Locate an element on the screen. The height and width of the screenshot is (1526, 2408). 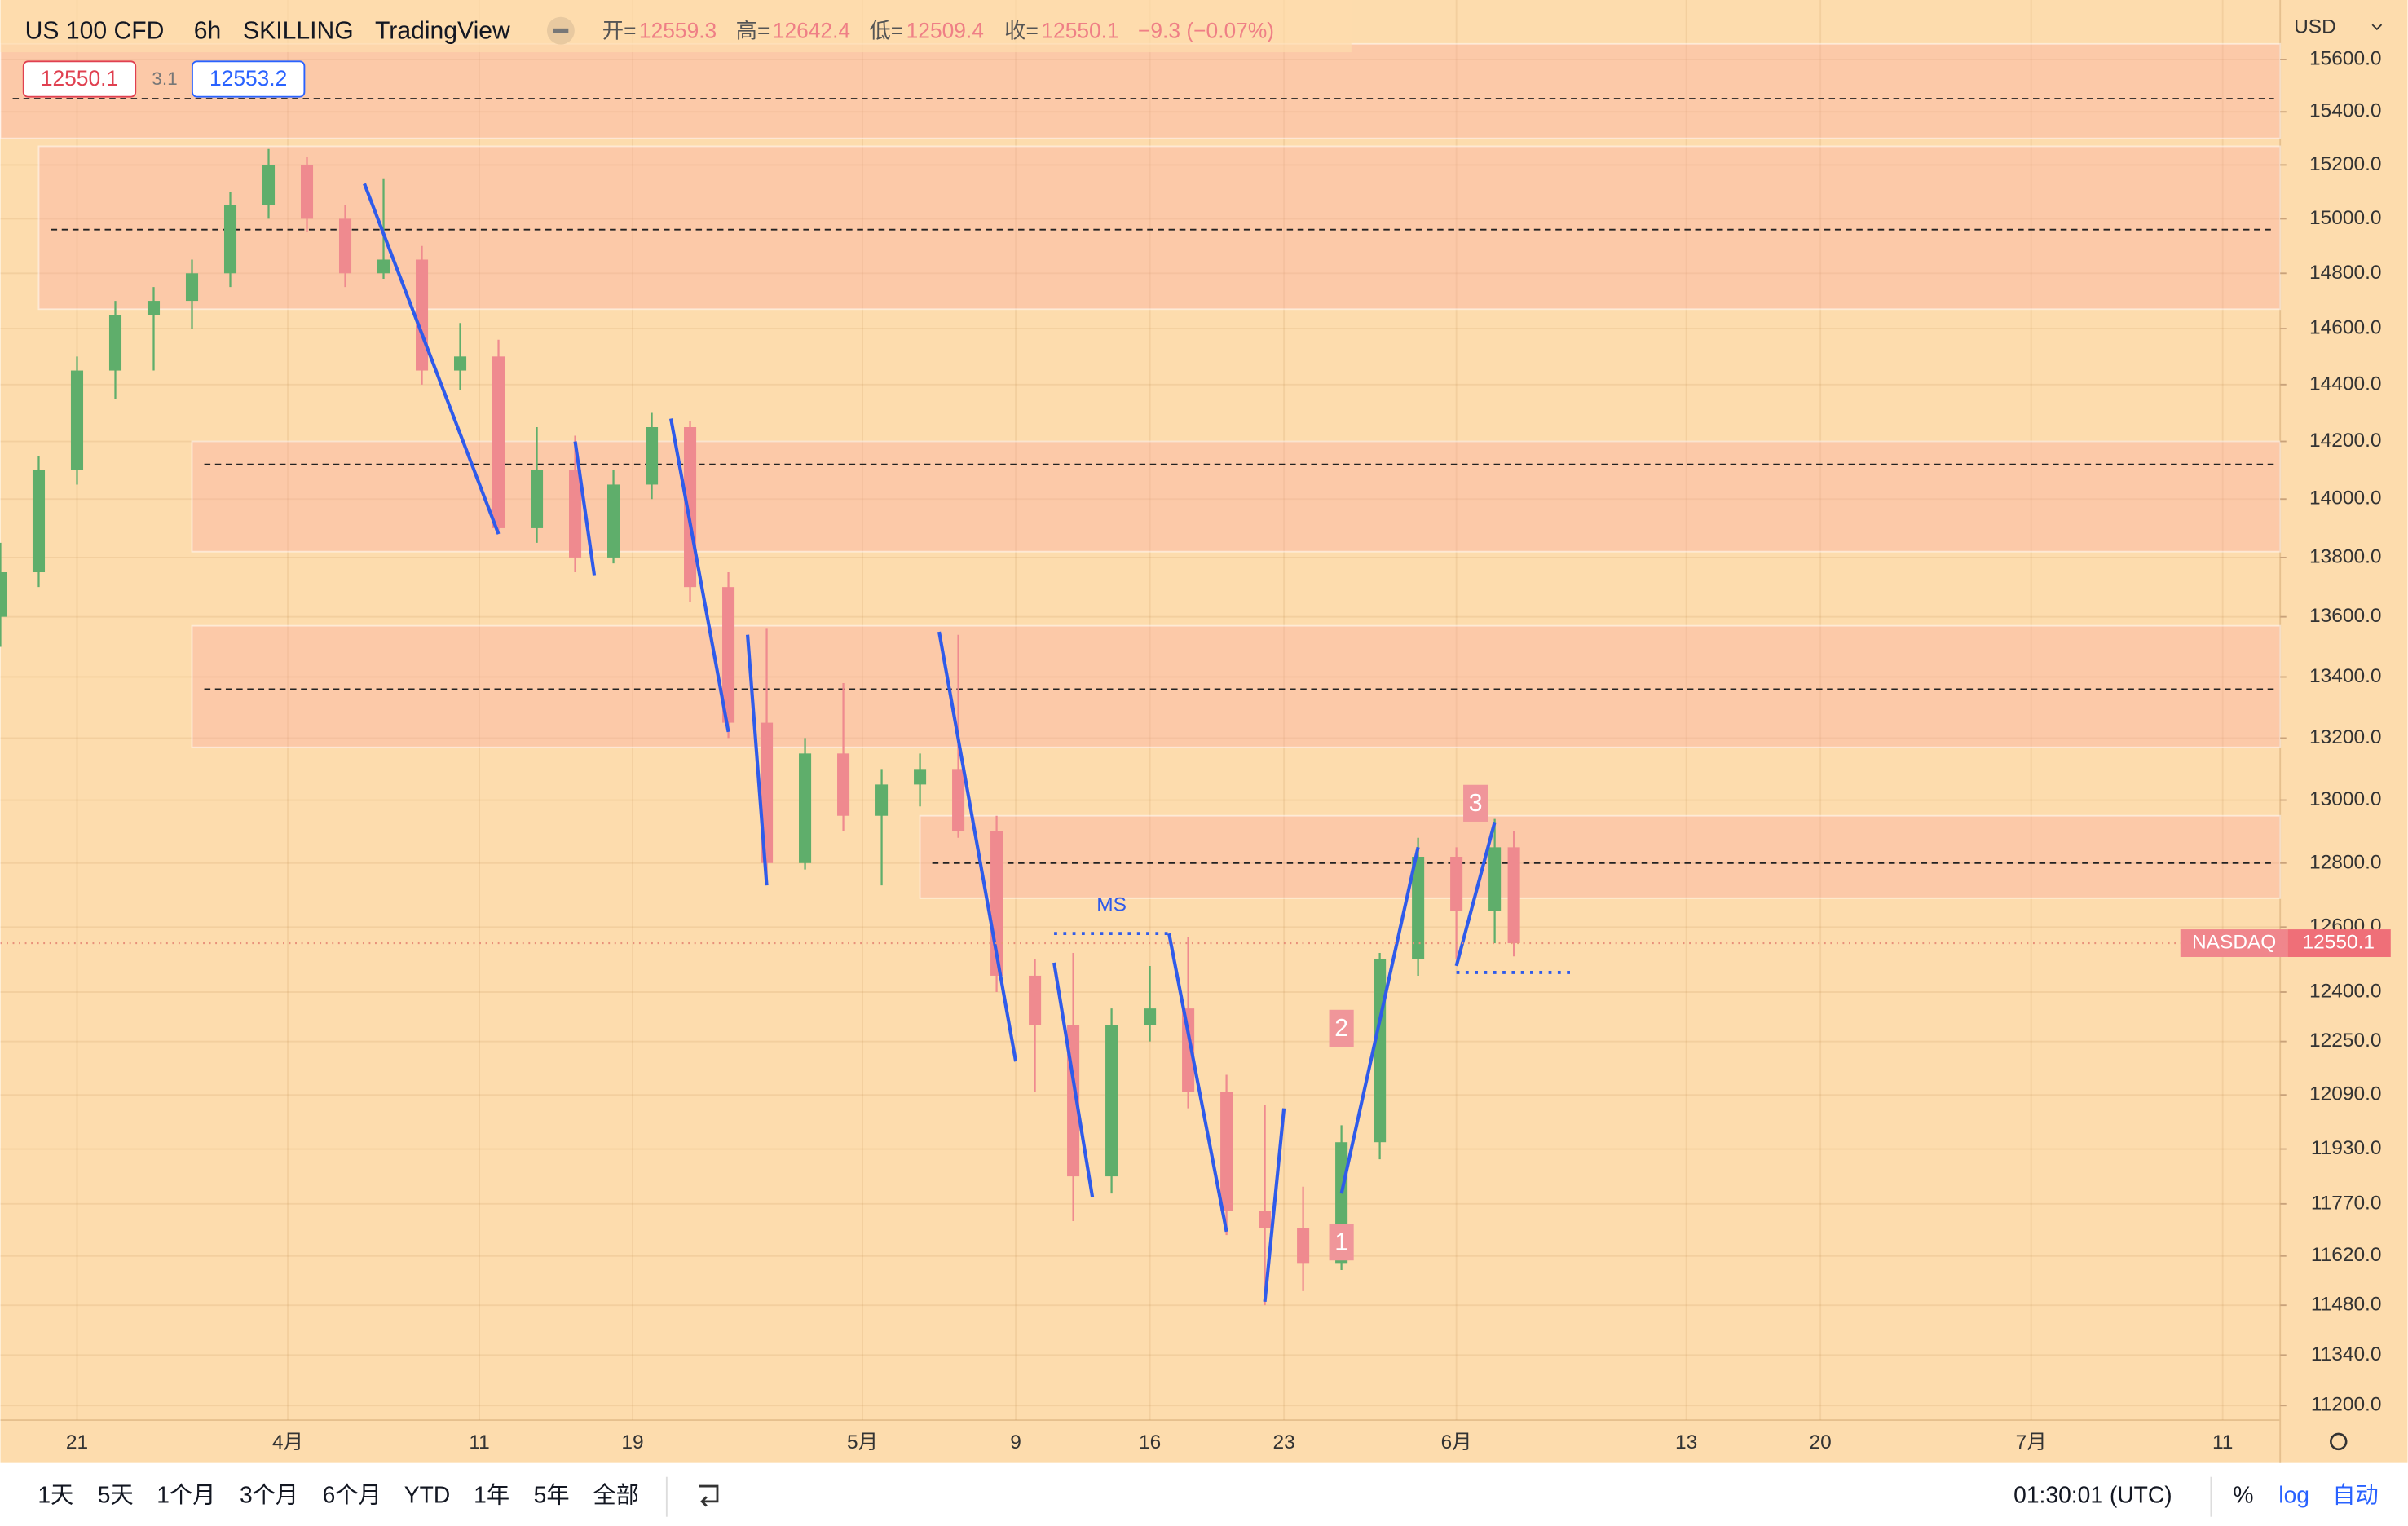
percent-button: % is located at coordinates (2243, 1495).